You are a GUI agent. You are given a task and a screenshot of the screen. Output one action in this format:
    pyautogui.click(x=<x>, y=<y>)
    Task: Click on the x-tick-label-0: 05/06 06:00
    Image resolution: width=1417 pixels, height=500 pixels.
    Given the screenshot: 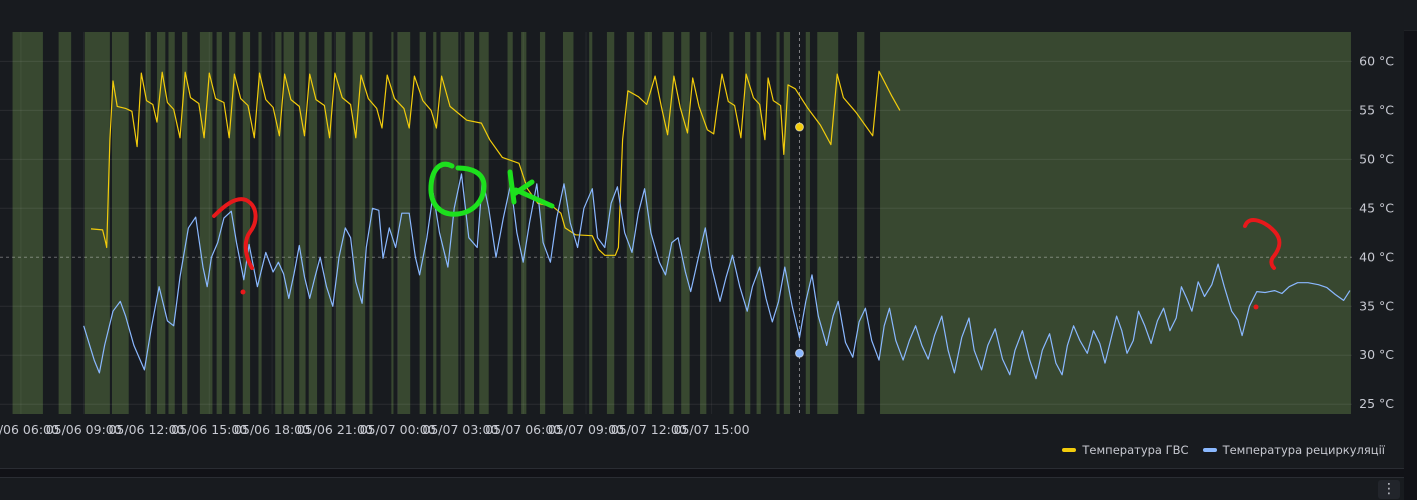 What is the action you would take?
    pyautogui.click(x=29, y=429)
    